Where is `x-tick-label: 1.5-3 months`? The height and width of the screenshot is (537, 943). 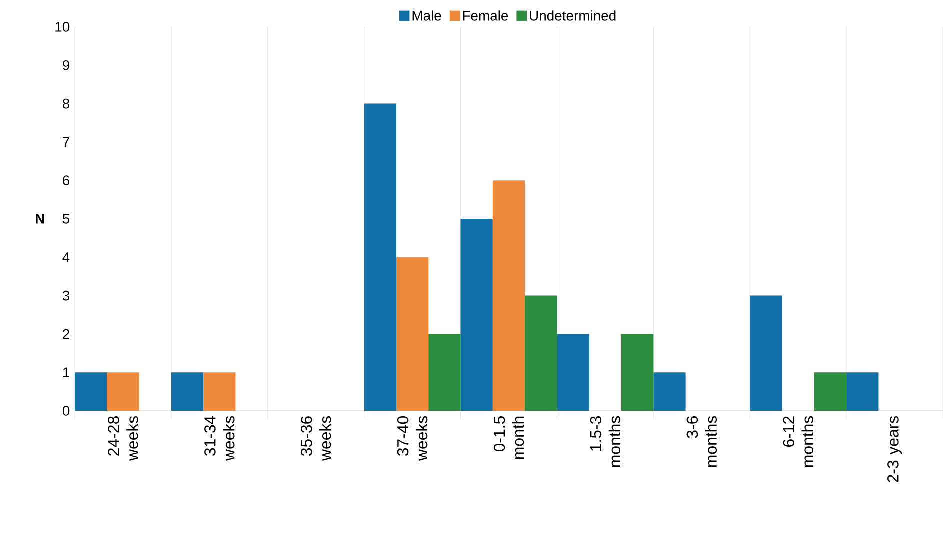 x-tick-label: 1.5-3 months is located at coordinates (605, 442).